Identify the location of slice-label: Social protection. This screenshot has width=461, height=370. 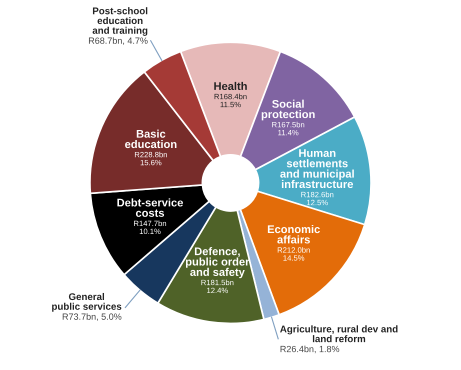
(288, 110).